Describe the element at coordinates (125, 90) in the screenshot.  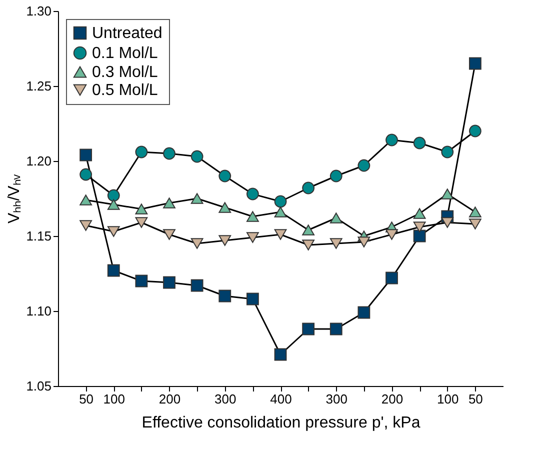
I see `legend-label: 0.5 Mol/L` at that location.